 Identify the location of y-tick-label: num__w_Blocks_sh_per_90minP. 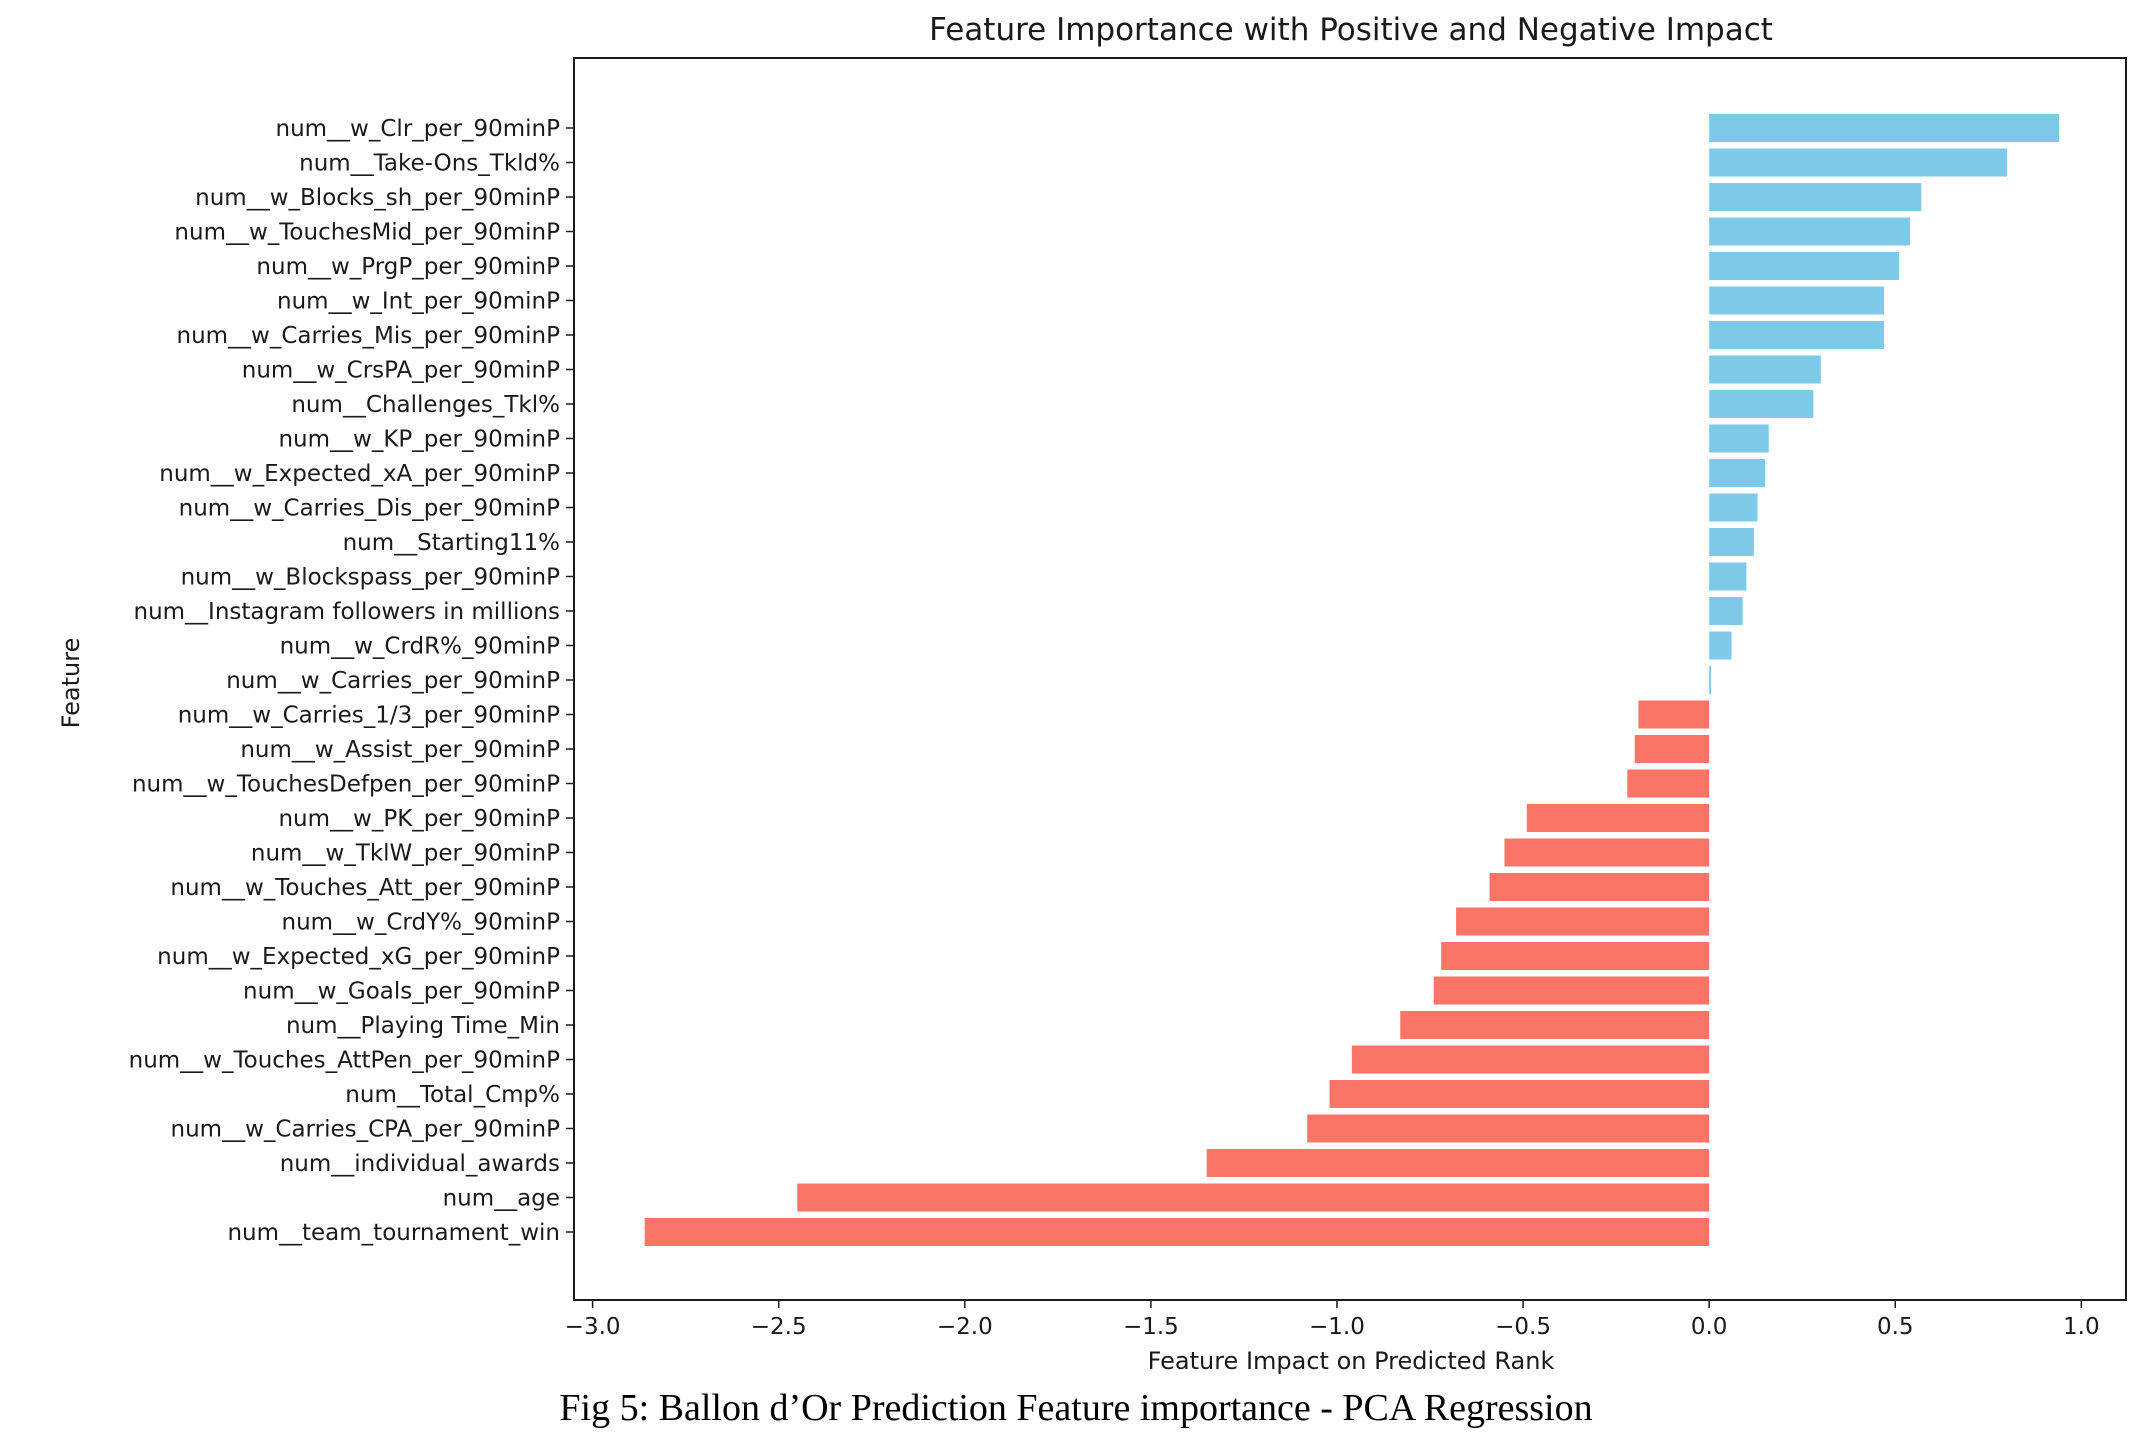
(377, 198).